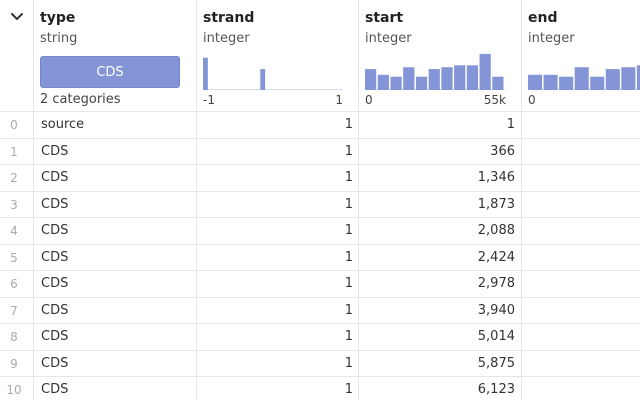 The width and height of the screenshot is (640, 400). I want to click on start-cell: 6,123, so click(496, 389).